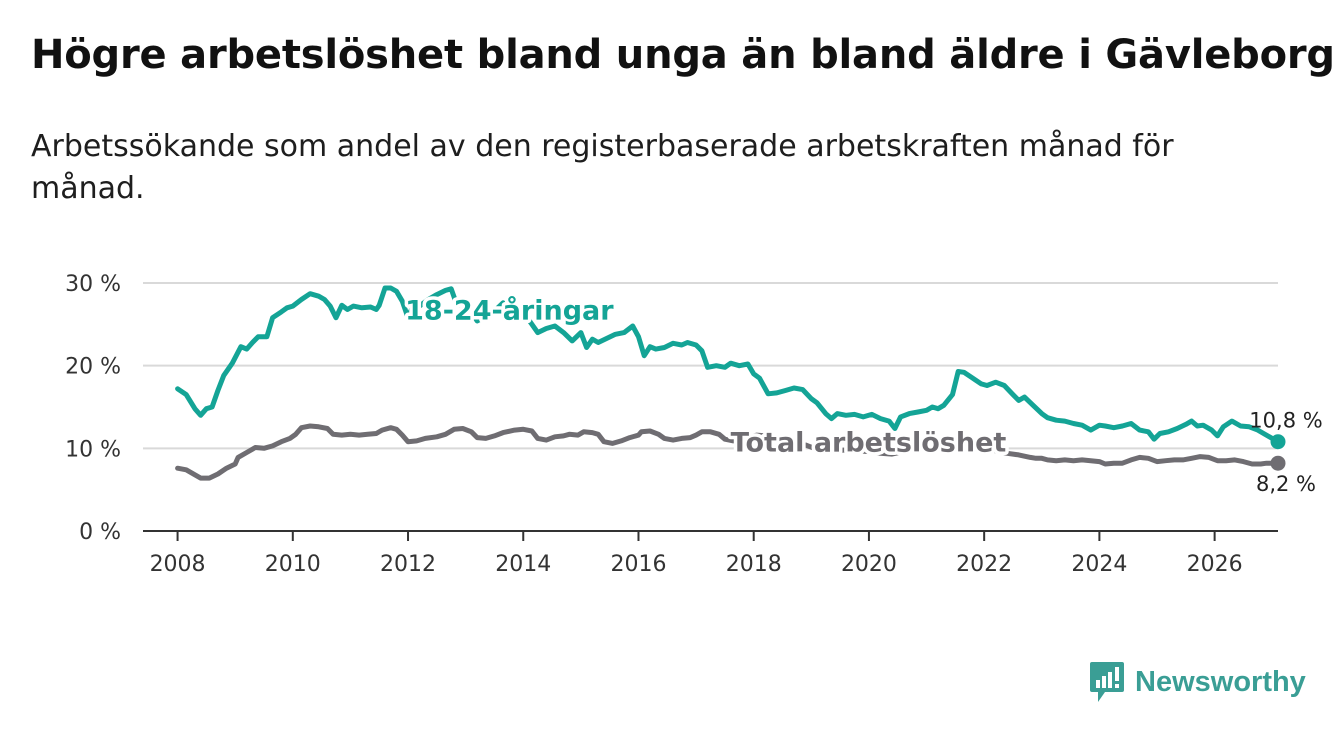 The image size is (1340, 734). What do you see at coordinates (1286, 484) in the screenshot?
I see `total-end-label: 8,2 %` at bounding box center [1286, 484].